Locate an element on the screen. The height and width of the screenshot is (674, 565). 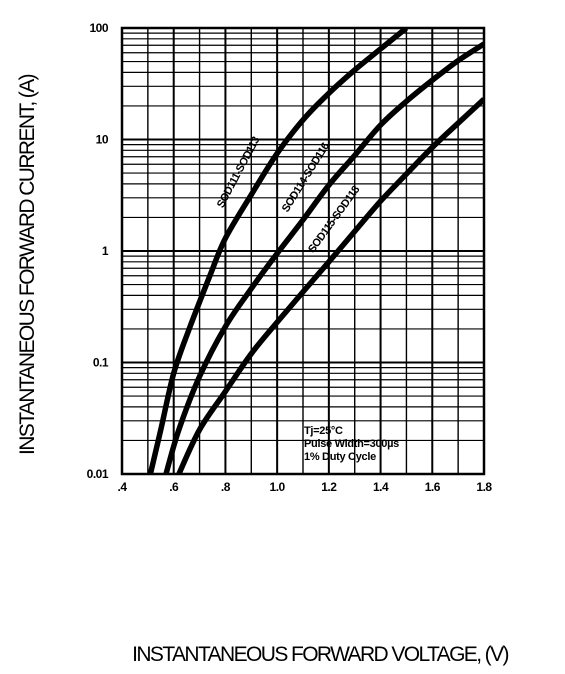
y-tick-label: 0.01 is located at coordinates (98, 474).